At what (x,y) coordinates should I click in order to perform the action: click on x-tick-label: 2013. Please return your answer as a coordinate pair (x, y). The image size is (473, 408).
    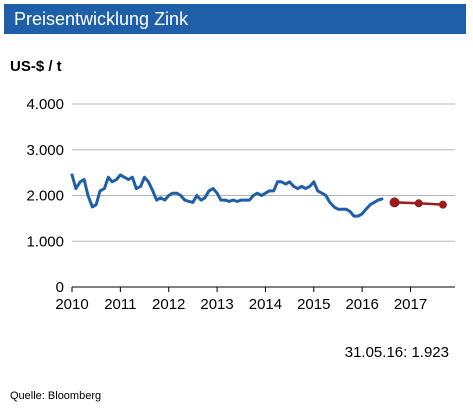
    Looking at the image, I should click on (216, 304).